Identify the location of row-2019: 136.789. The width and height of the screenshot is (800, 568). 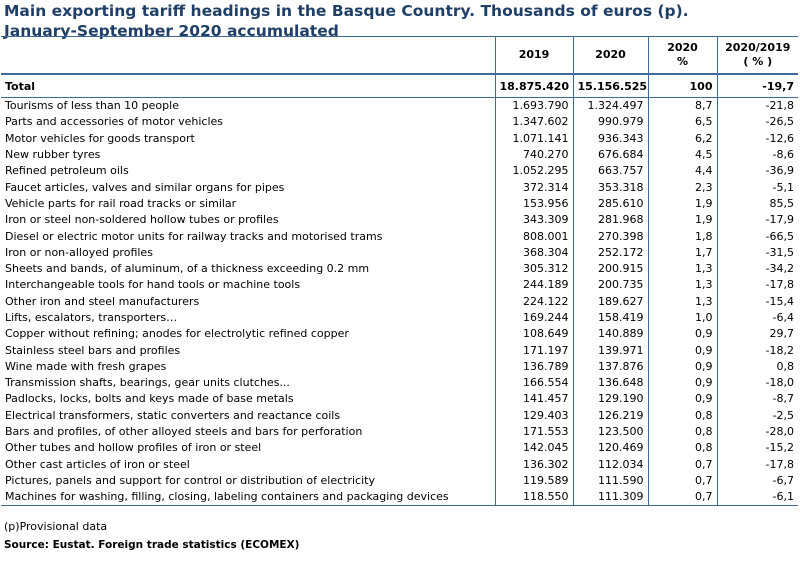
(533, 367).